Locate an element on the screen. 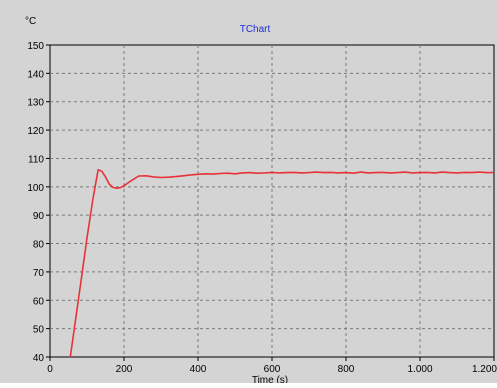  y-tick-label: 150 is located at coordinates (35, 46).